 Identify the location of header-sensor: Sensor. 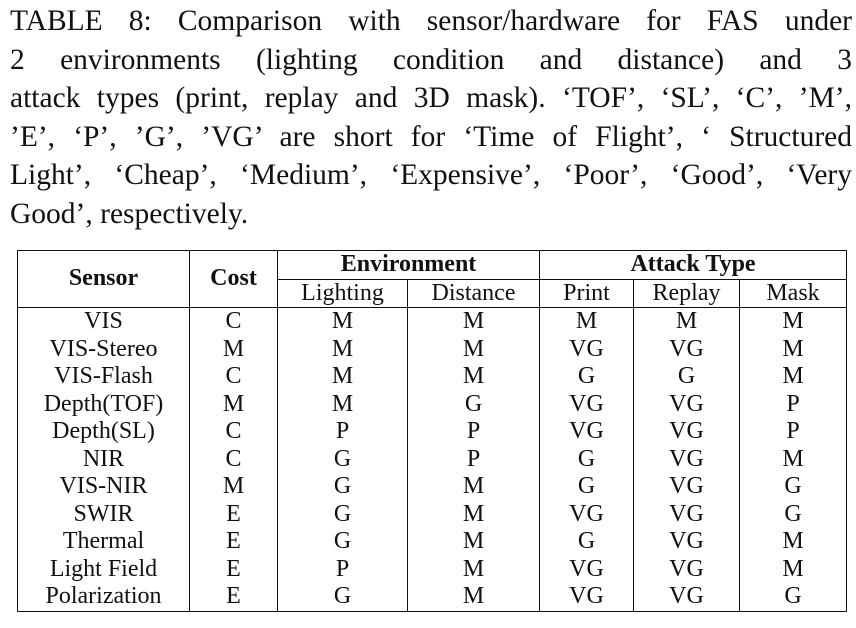
(103, 279).